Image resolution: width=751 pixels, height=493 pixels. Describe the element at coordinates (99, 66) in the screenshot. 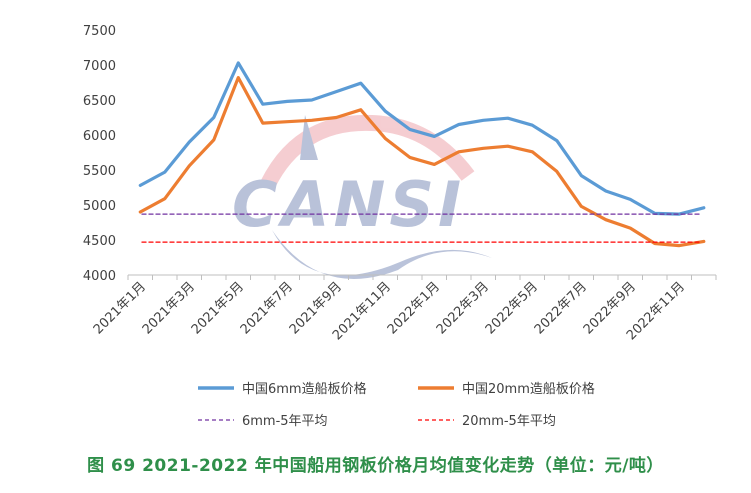

I see `y-tick-label: 7000` at that location.